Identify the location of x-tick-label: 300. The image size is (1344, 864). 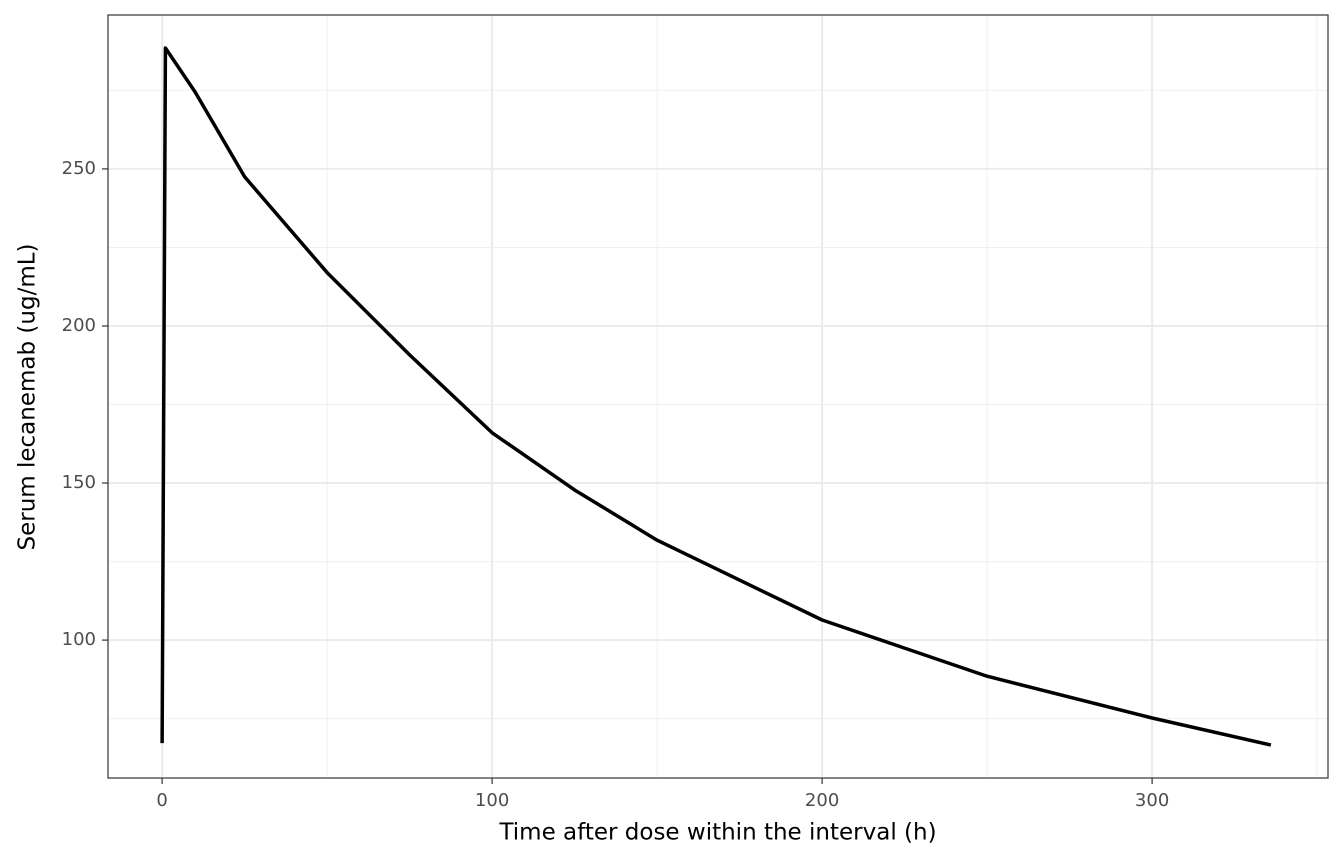
(1152, 800).